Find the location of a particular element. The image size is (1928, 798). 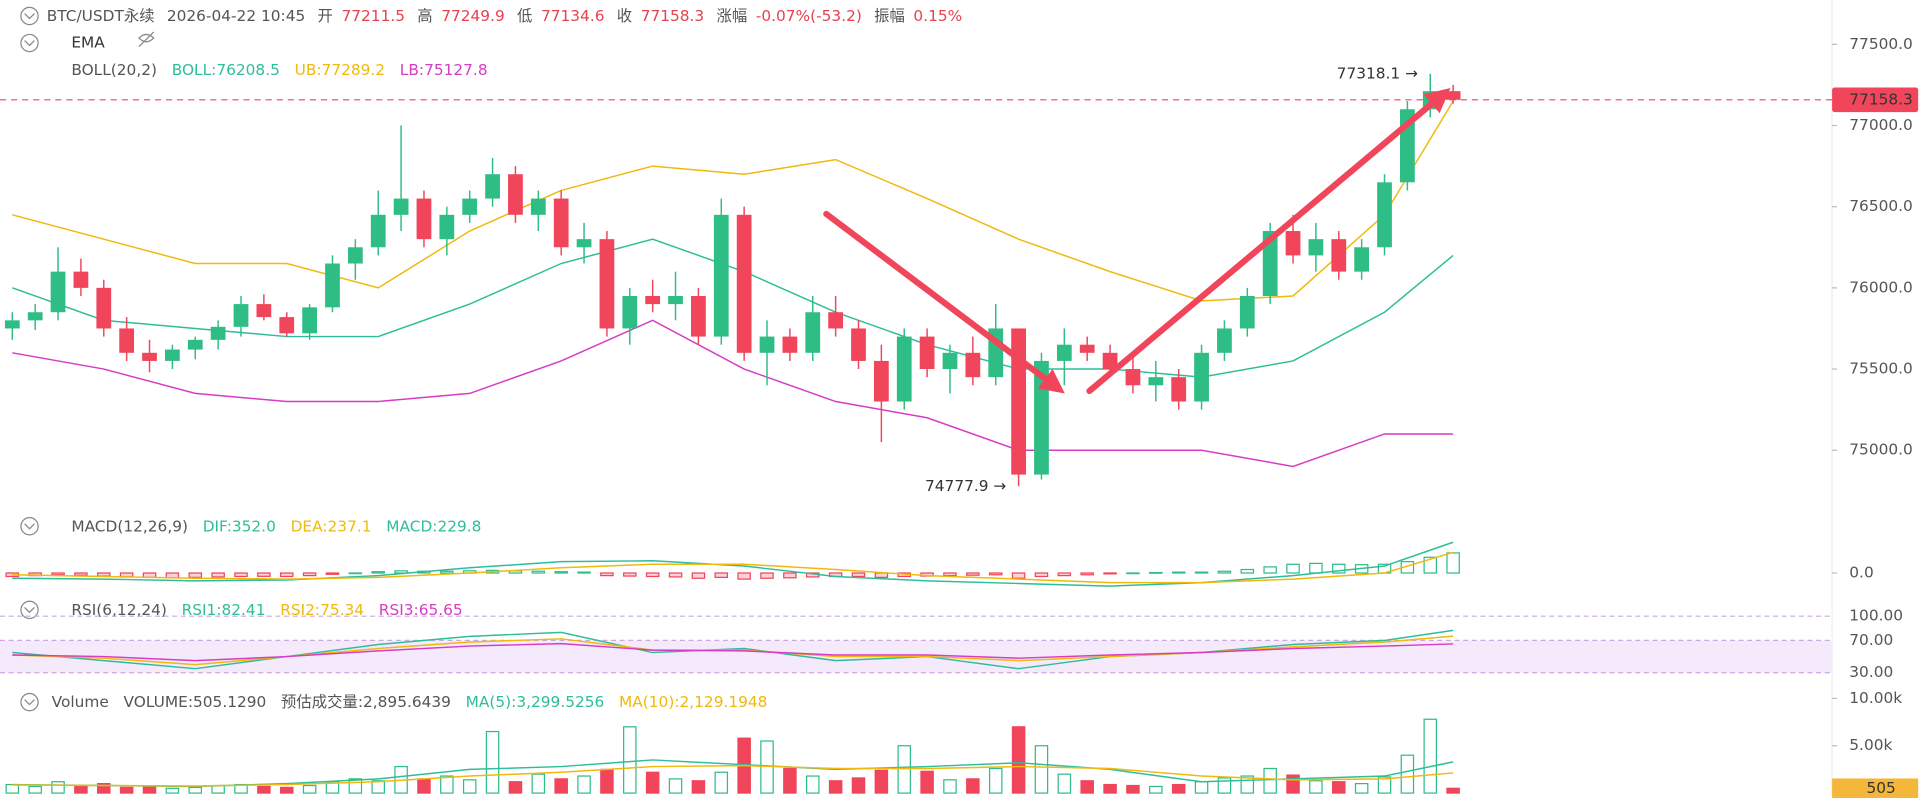

legend-entry: RSI1:82.41 is located at coordinates (224, 609).